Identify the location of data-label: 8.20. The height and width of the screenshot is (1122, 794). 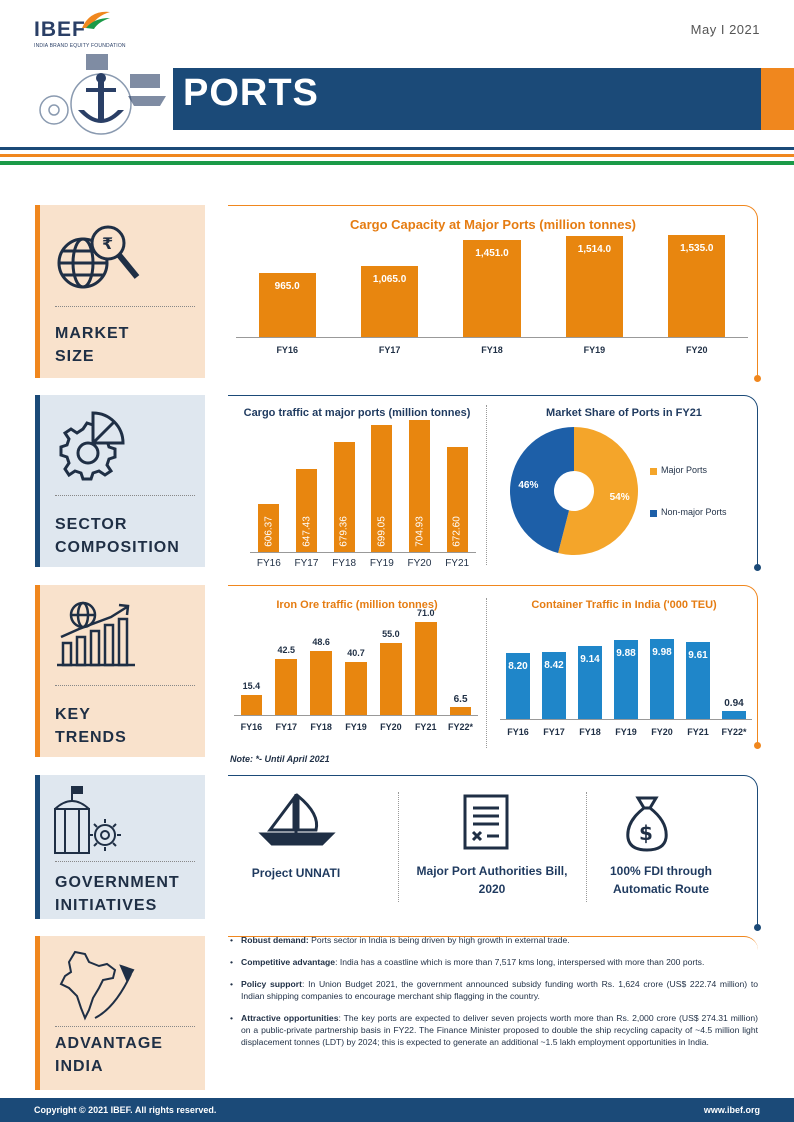
(518, 667).